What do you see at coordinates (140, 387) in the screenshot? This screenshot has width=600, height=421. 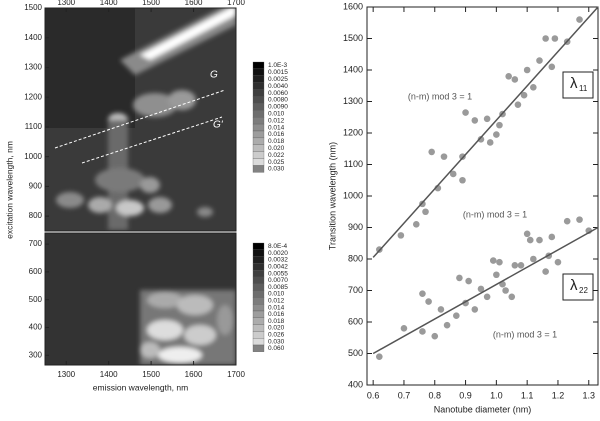 I see `x-axis-label: emission wavelength, nm` at bounding box center [140, 387].